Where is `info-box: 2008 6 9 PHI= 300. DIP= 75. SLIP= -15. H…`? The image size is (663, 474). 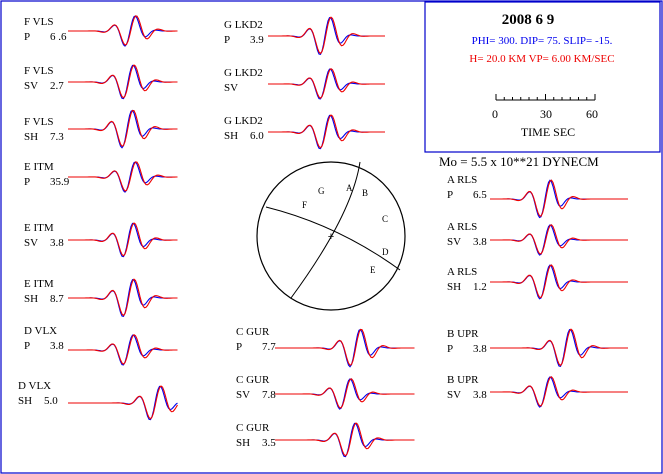
info-box: 2008 6 9 PHI= 300. DIP= 75. SLIP= -15. H… is located at coordinates (542, 77).